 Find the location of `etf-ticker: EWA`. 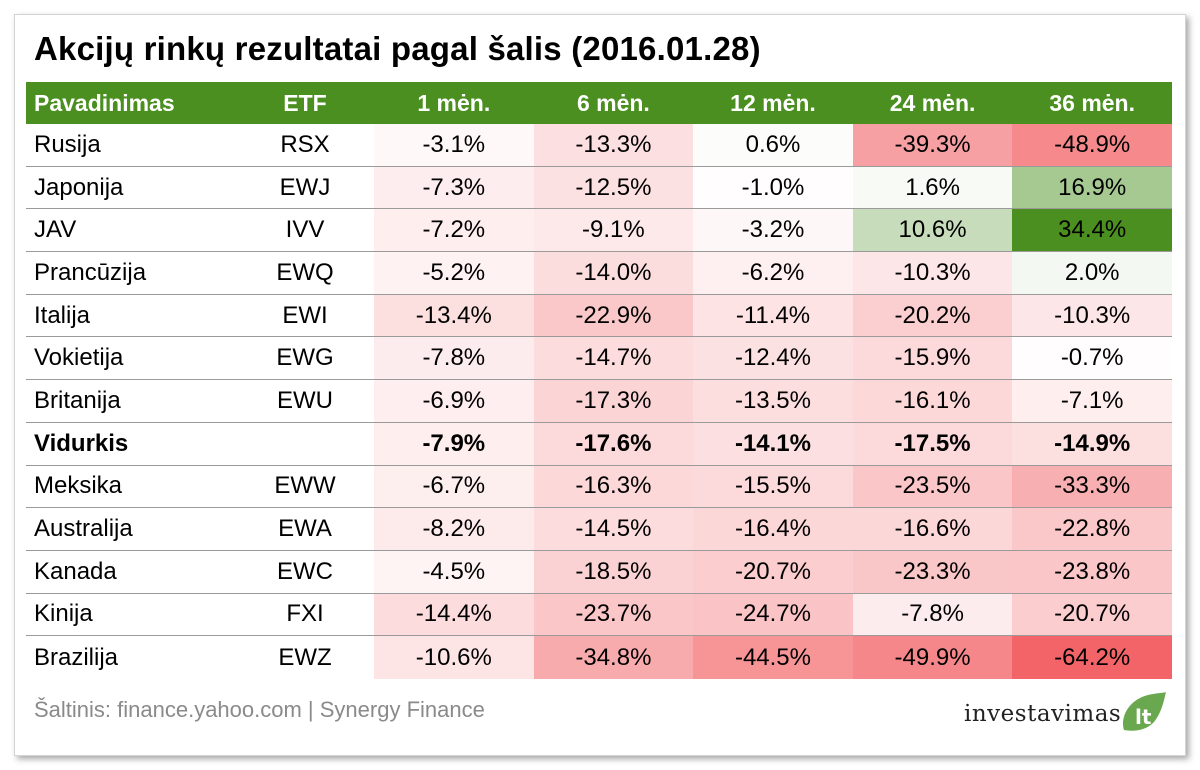

etf-ticker: EWA is located at coordinates (305, 529).